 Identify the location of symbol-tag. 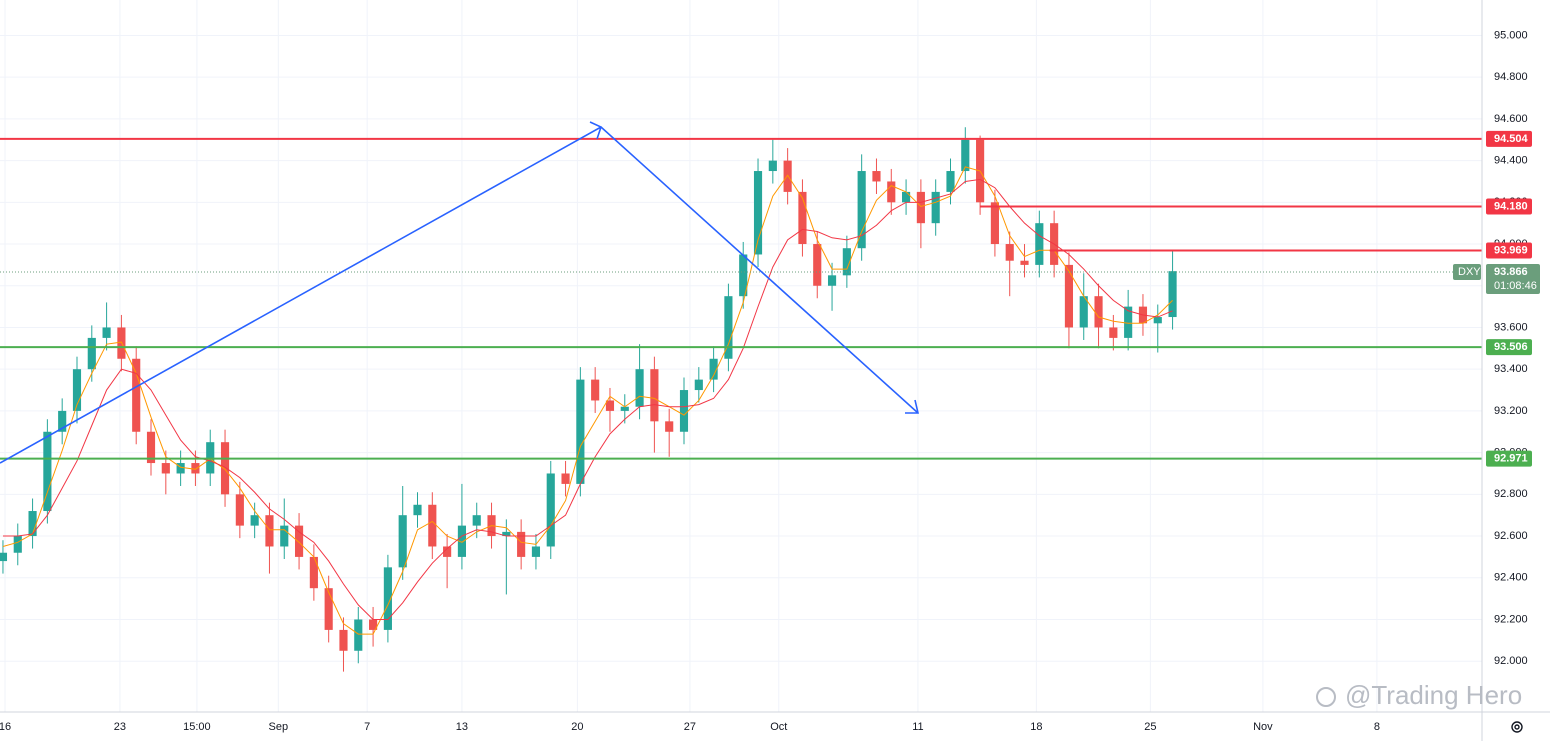
(1467, 271).